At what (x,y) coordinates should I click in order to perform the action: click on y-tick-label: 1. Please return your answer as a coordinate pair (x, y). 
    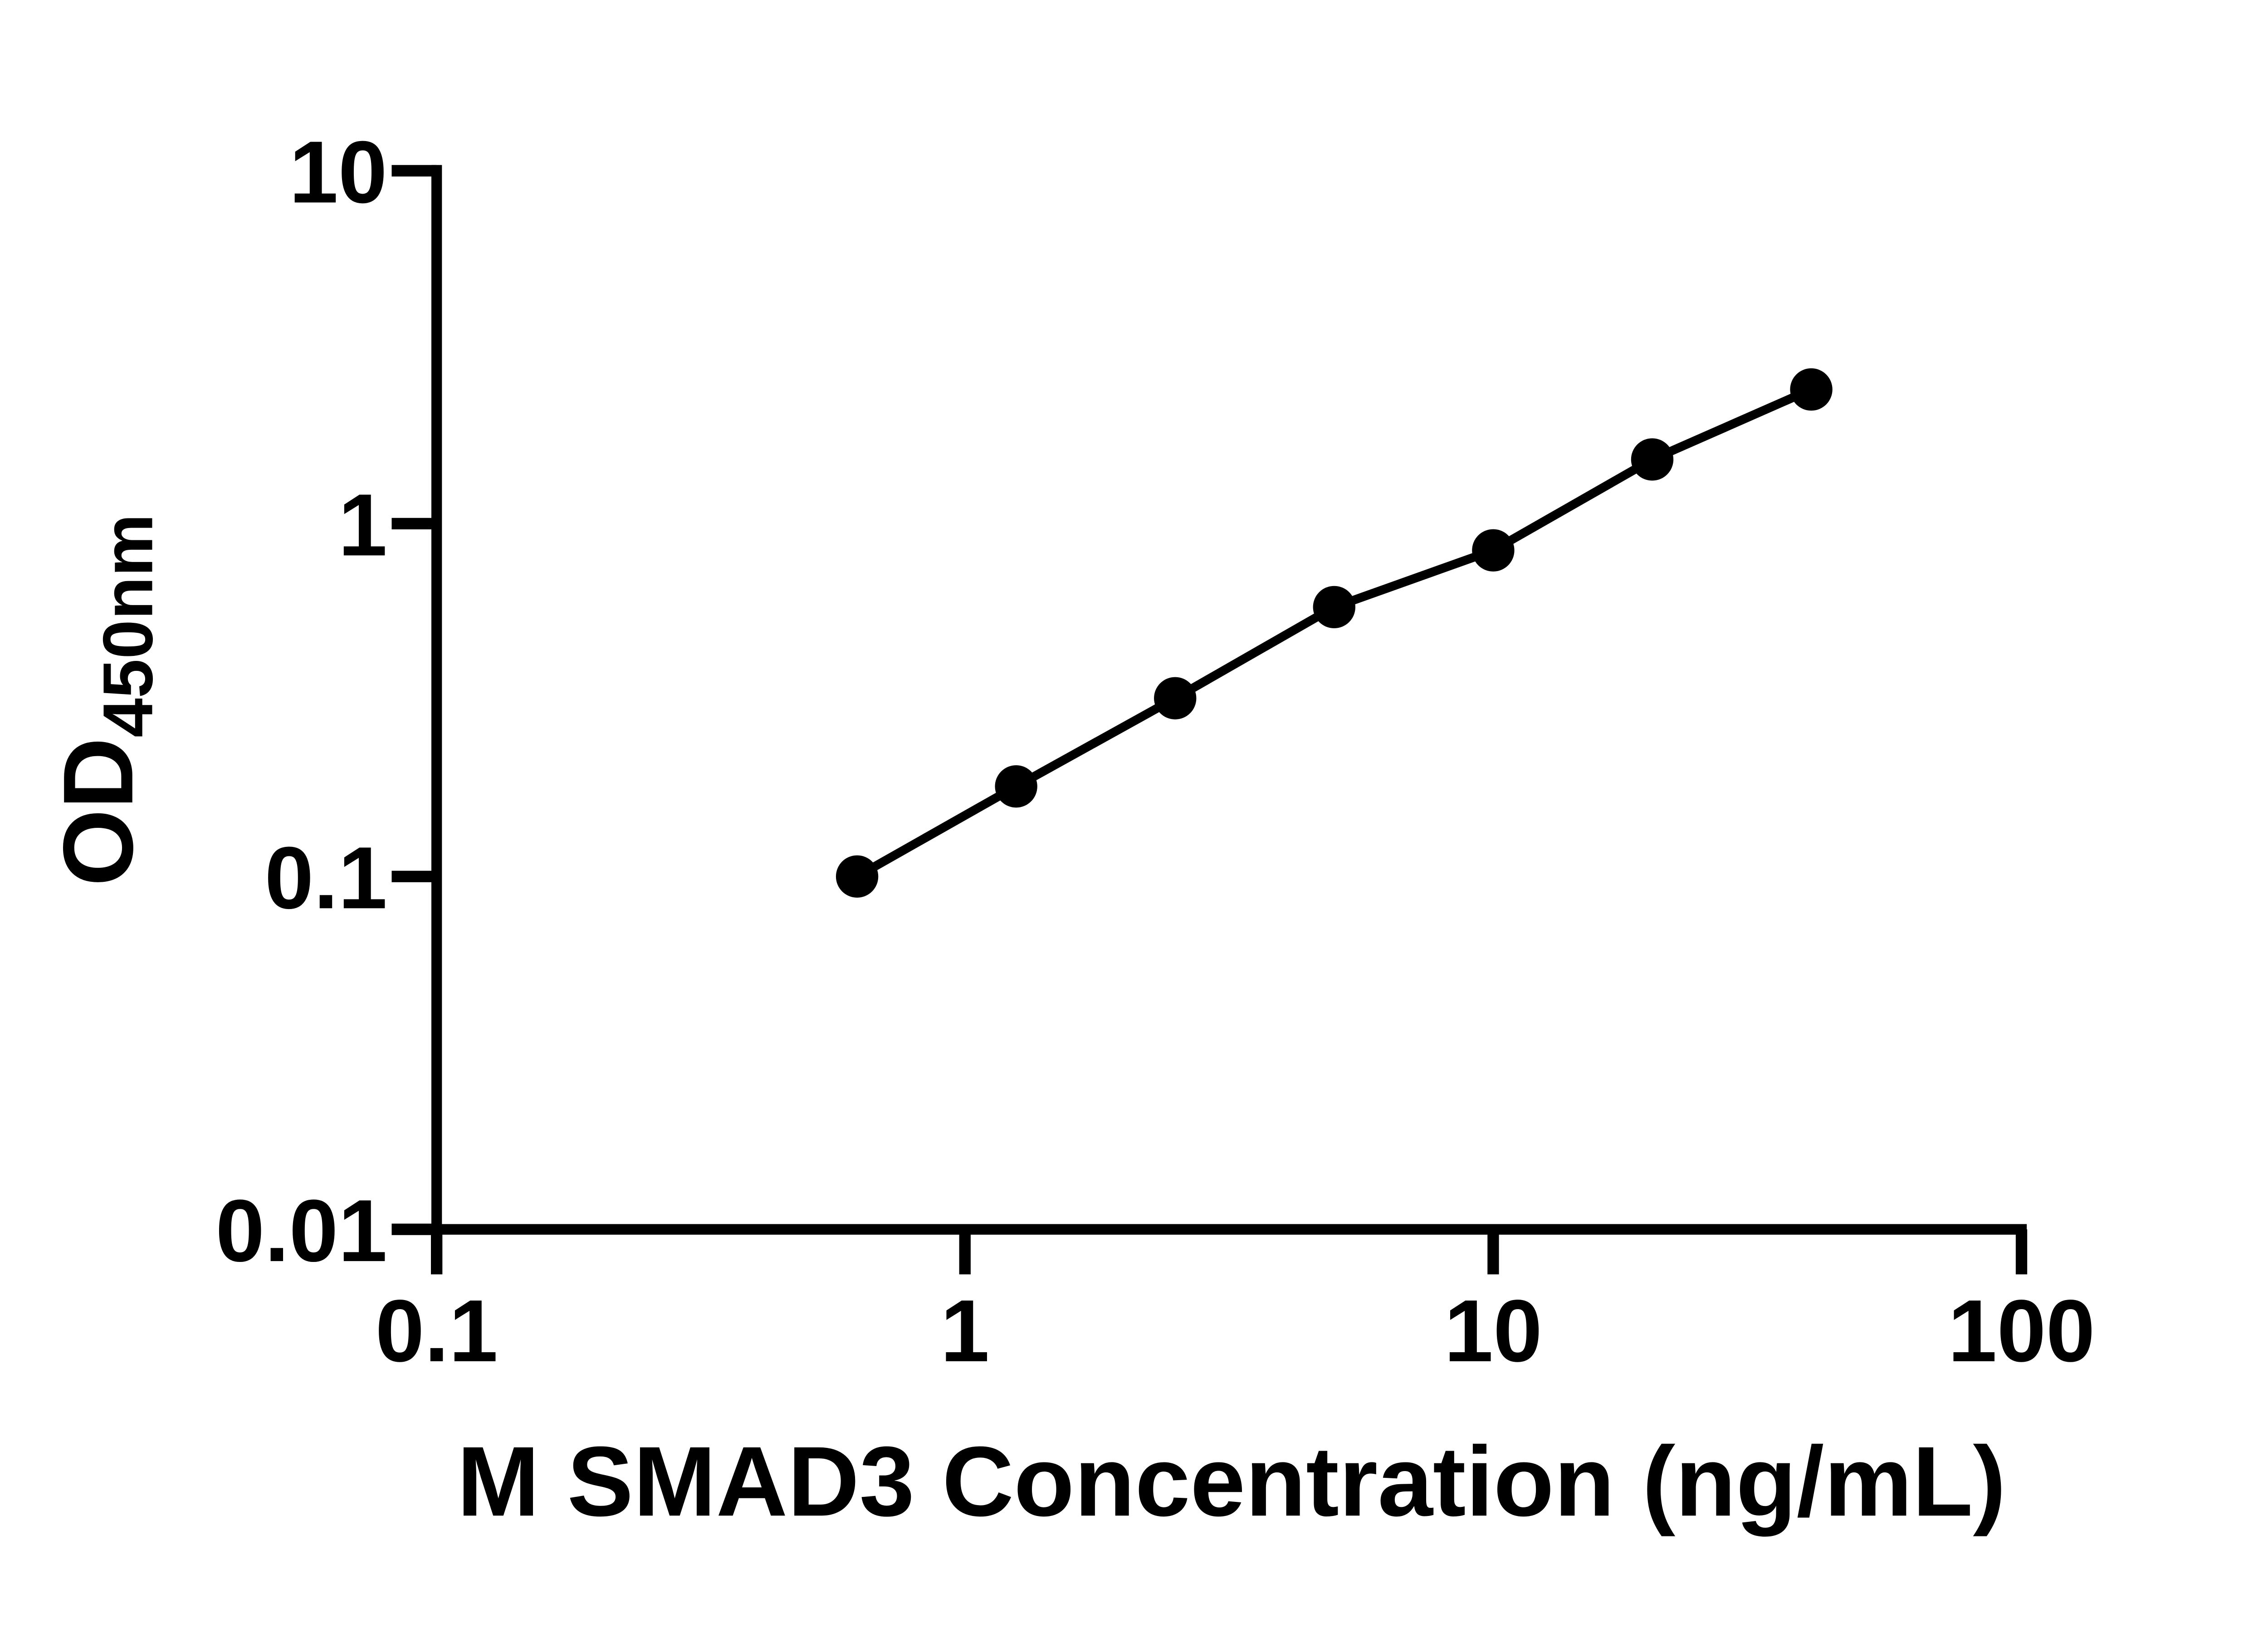
    Looking at the image, I should click on (363, 525).